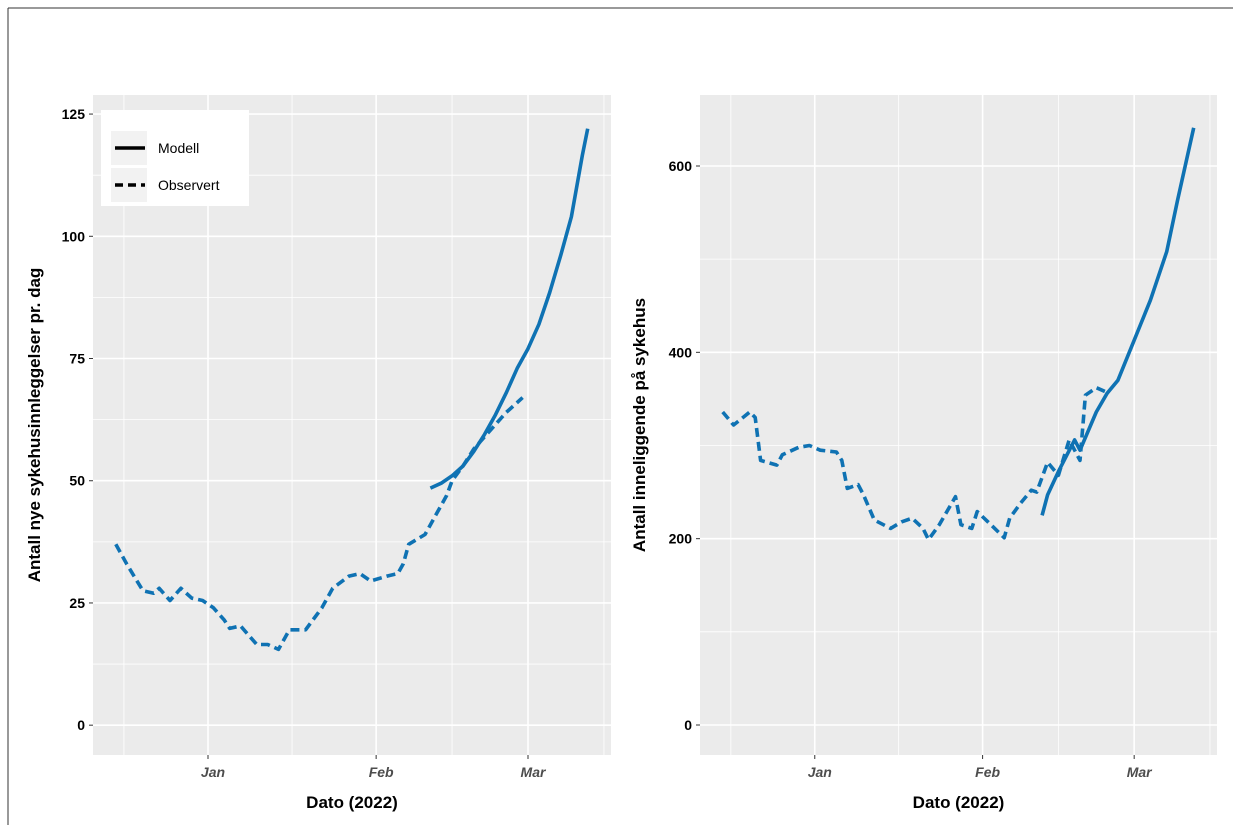 Image resolution: width=1233 pixels, height=830 pixels. What do you see at coordinates (178, 148) in the screenshot?
I see `legend-label: Modell` at bounding box center [178, 148].